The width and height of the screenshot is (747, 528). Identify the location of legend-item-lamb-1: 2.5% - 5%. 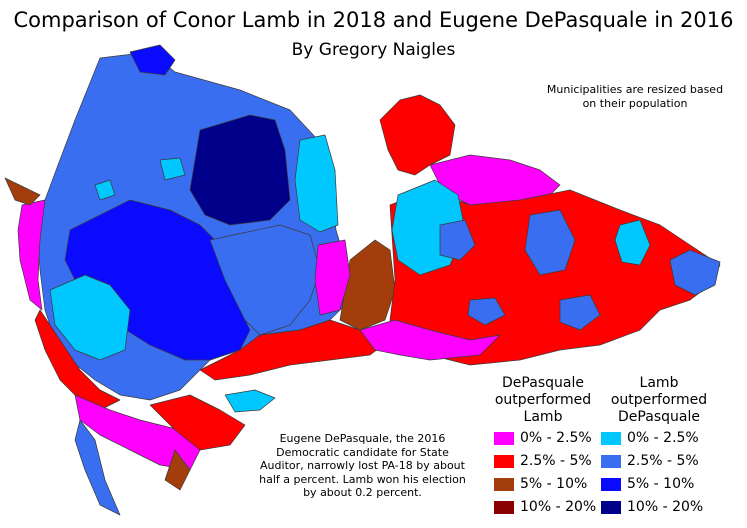
(650, 461).